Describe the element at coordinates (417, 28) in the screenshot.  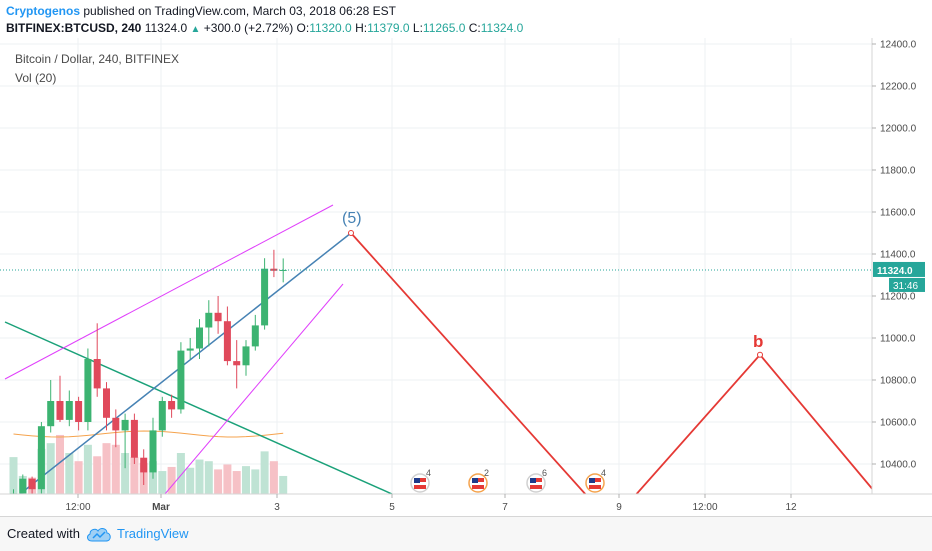
I see `low-label: L:` at that location.